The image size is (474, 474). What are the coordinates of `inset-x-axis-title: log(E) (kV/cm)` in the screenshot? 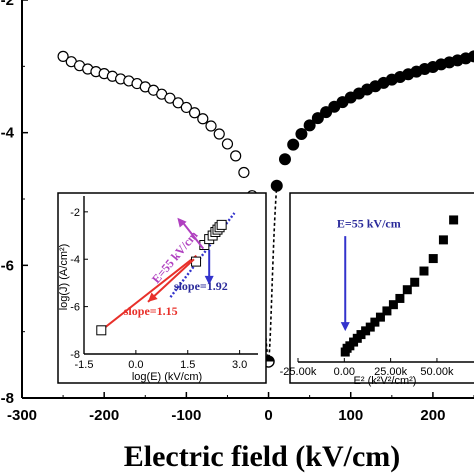 It's located at (167, 377).